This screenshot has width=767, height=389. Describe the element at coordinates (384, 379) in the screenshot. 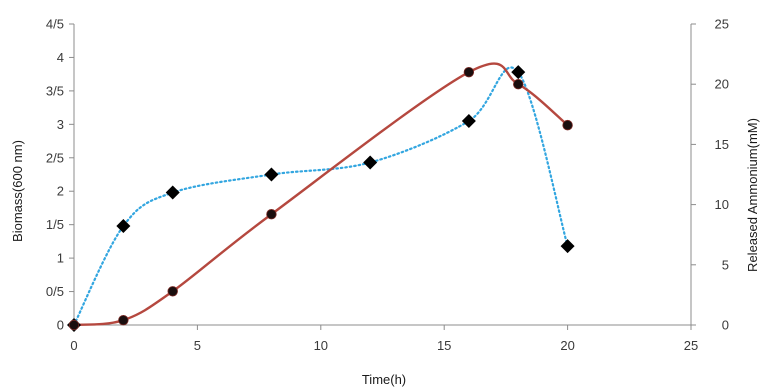

I see `x-axis-title: Time(h)` at that location.